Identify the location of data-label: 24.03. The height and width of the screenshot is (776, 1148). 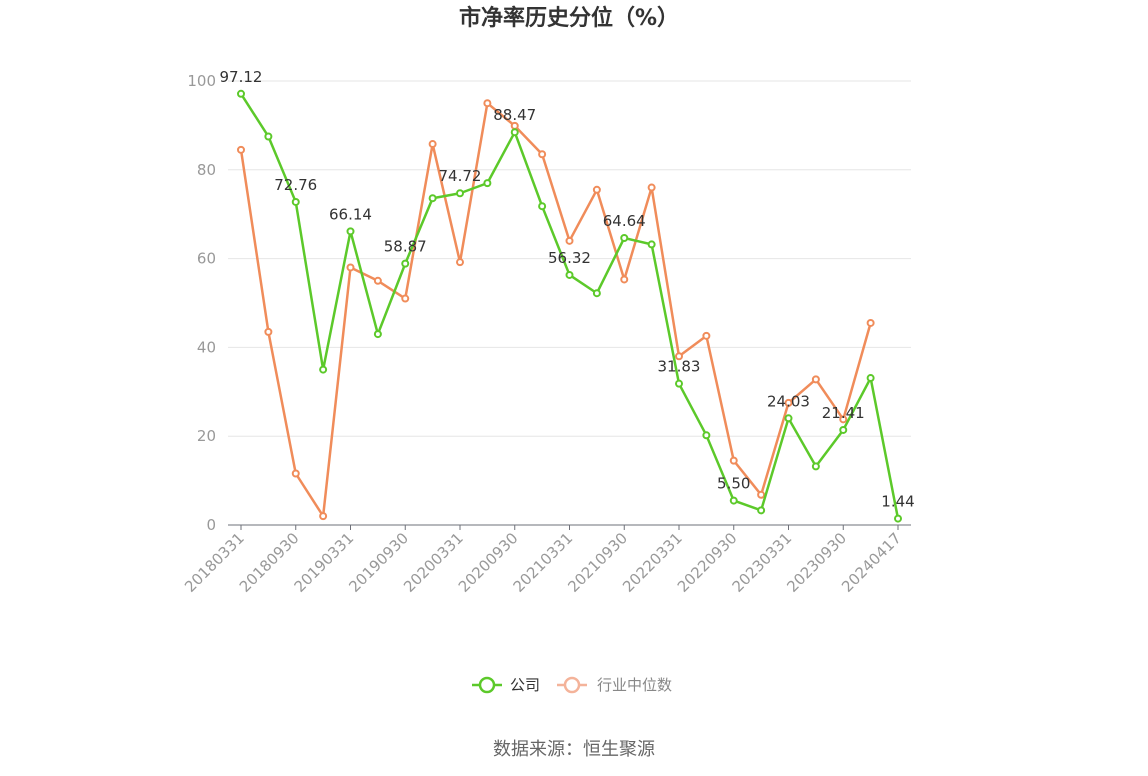
(788, 401).